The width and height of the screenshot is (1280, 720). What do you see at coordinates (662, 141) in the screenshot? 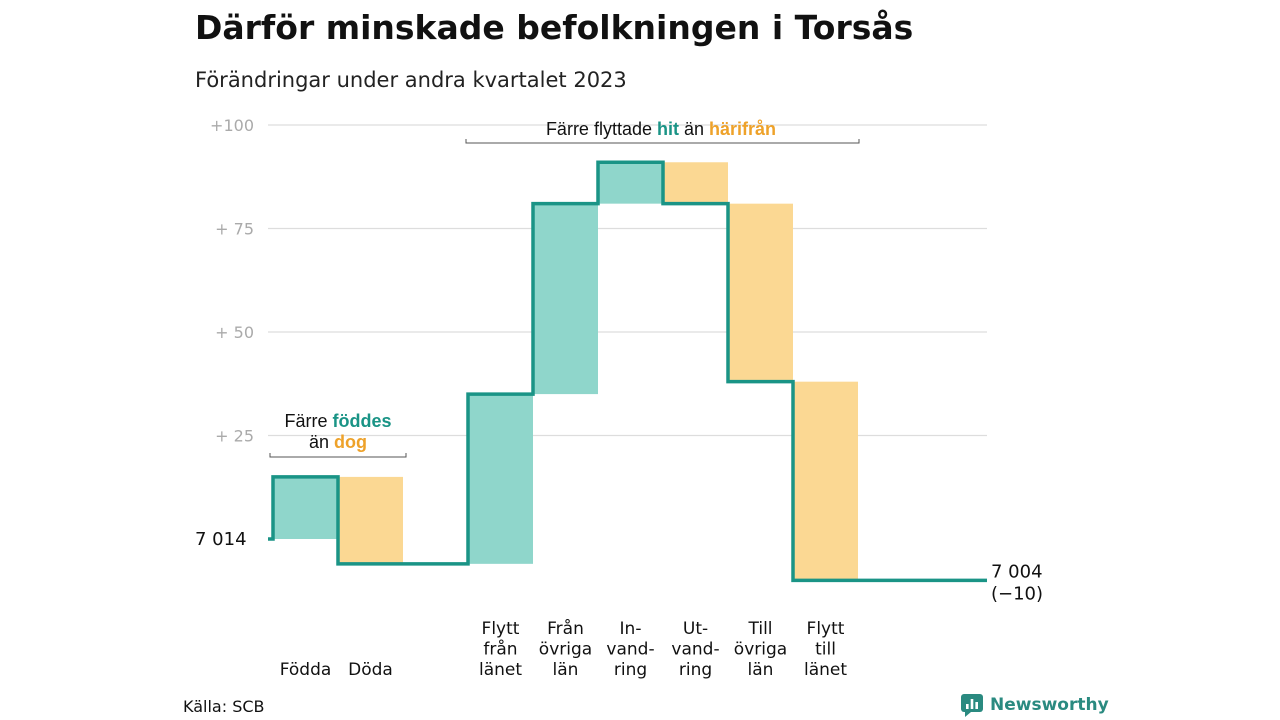
I see `annotation-bracket-migration` at bounding box center [662, 141].